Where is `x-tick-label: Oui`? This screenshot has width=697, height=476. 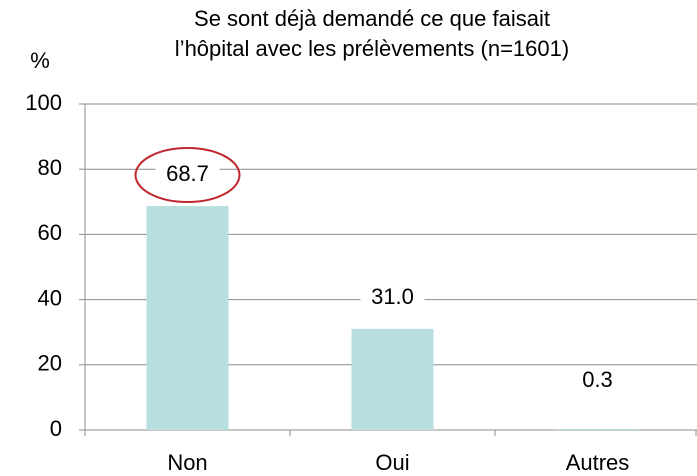
x-tick-label: Oui is located at coordinates (392, 462).